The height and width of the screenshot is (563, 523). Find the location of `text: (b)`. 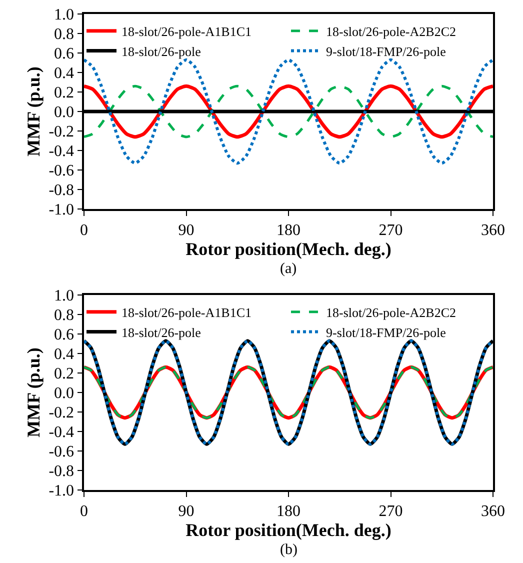

text: (b) is located at coordinates (289, 550).